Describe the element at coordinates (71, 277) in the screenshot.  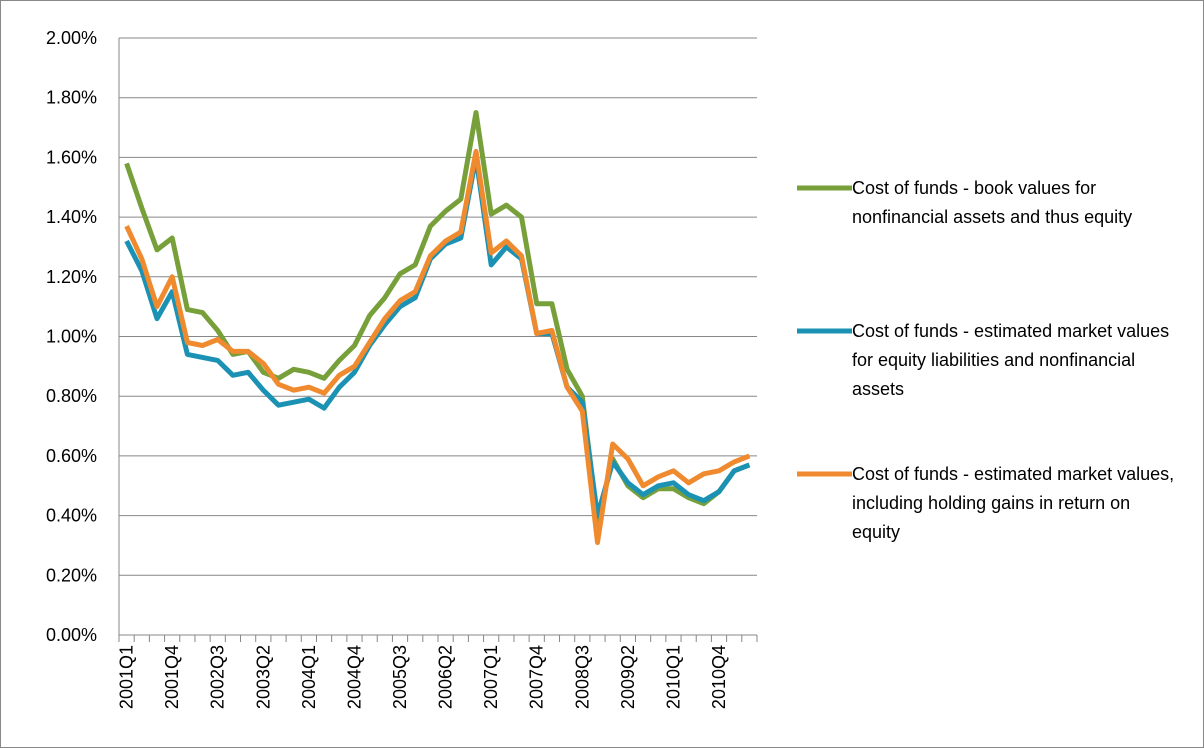
I see `y-tick-label: 1.20%` at that location.